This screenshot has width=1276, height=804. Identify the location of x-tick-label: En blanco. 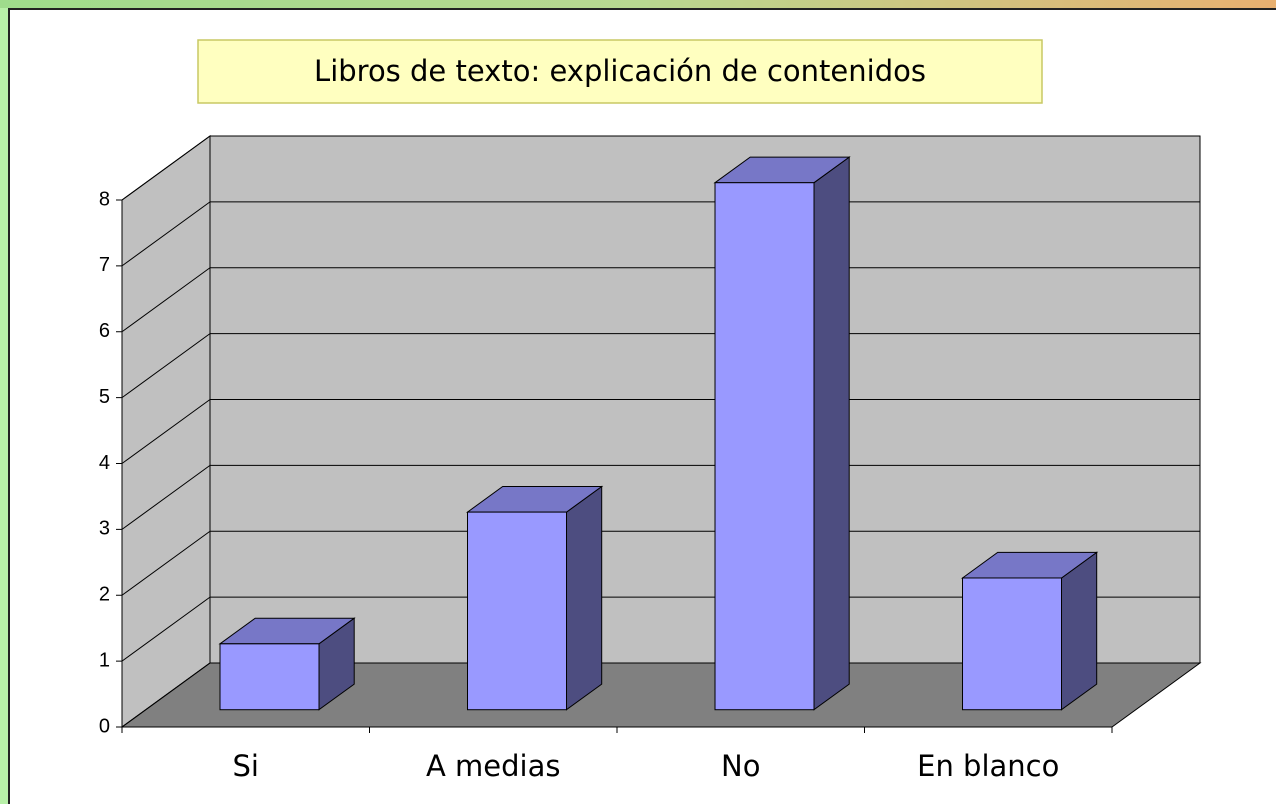
(988, 766).